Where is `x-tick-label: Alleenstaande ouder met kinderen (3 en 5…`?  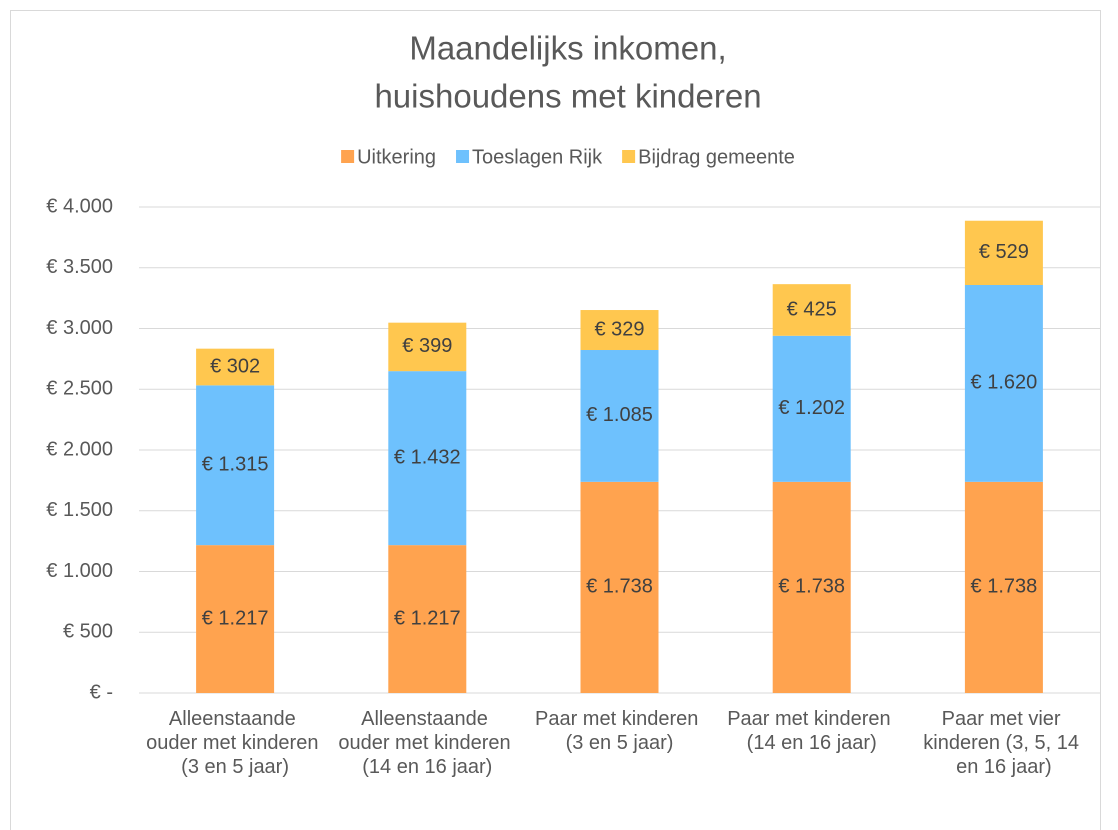 x-tick-label: Alleenstaande ouder met kinderen (3 en 5… is located at coordinates (235, 743).